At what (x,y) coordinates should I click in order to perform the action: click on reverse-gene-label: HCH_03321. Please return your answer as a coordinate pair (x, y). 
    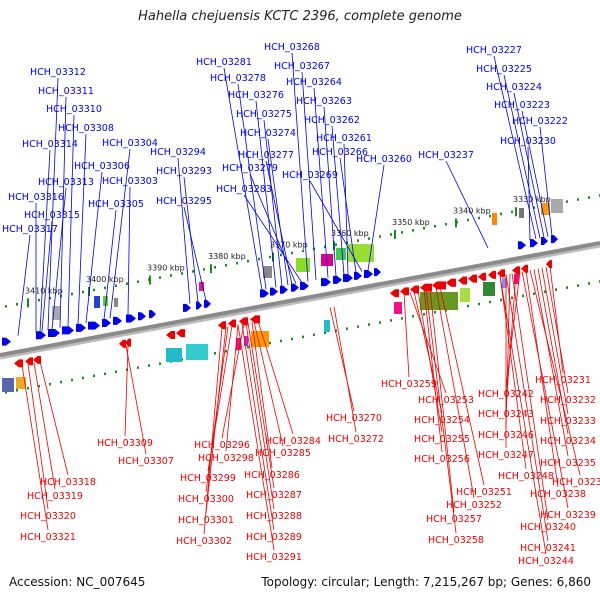
    Looking at the image, I should click on (48, 537).